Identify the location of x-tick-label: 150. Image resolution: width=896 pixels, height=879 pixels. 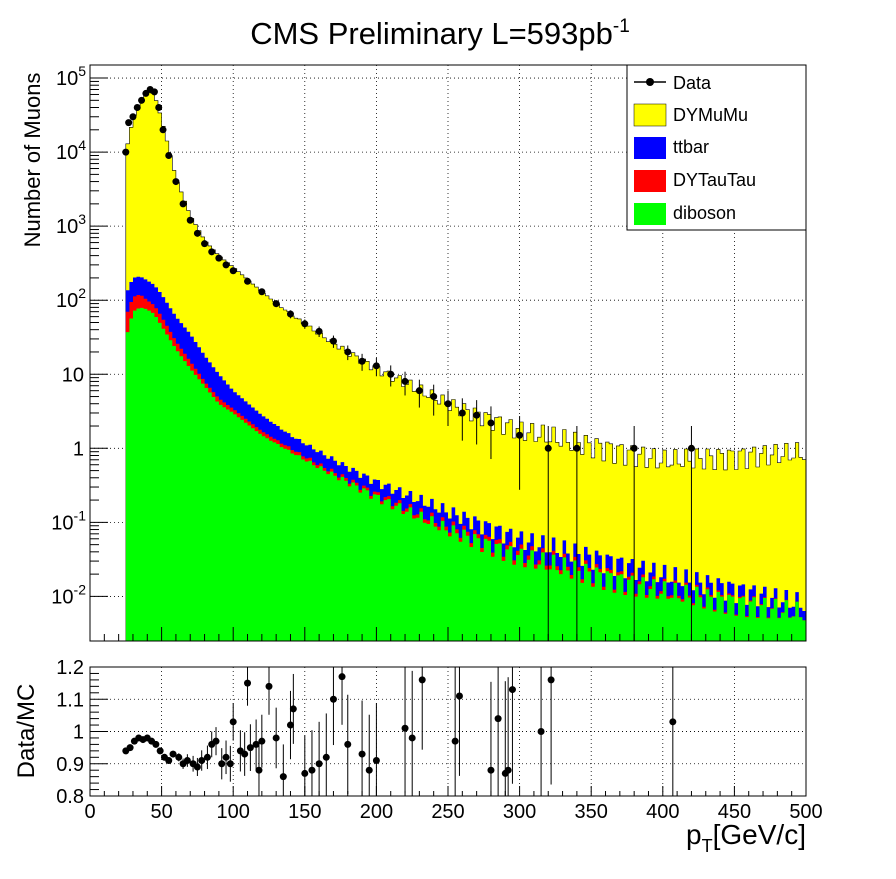
(304, 812).